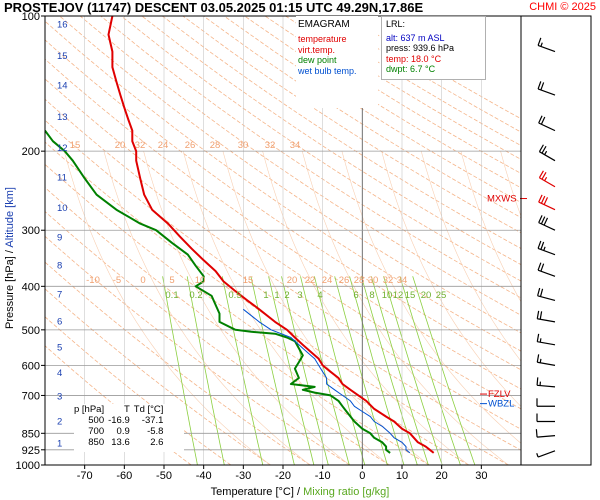 The height and width of the screenshot is (500, 600). I want to click on table-row: 500 -16.9 -37.1, so click(120, 420).